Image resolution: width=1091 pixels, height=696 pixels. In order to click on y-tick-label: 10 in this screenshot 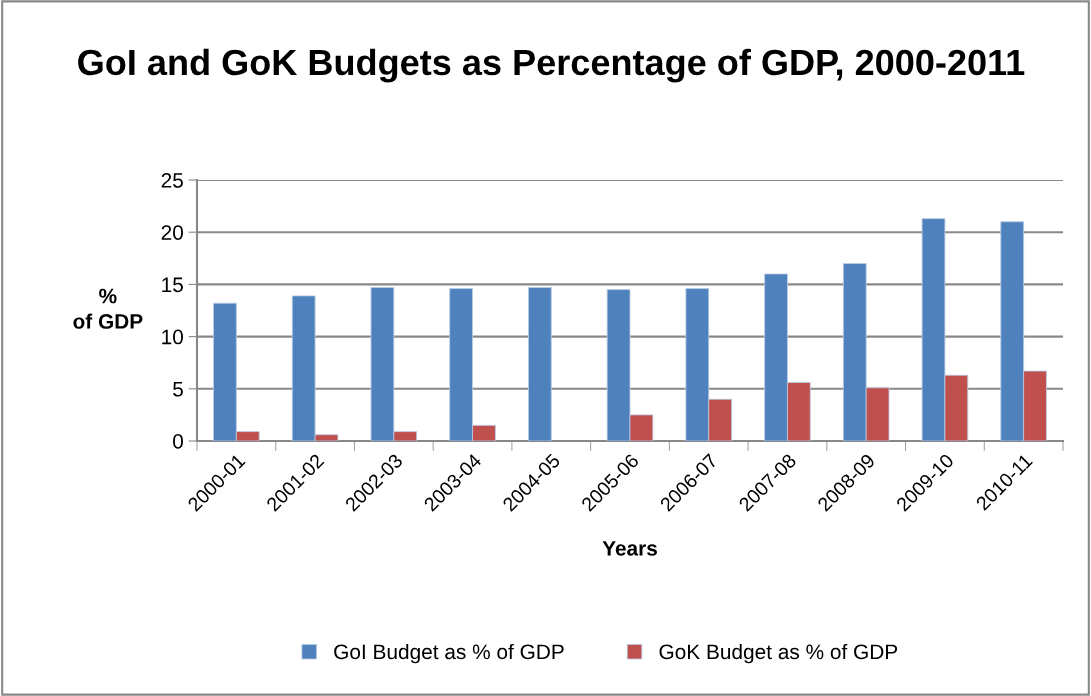, I will do `click(172, 337)`.